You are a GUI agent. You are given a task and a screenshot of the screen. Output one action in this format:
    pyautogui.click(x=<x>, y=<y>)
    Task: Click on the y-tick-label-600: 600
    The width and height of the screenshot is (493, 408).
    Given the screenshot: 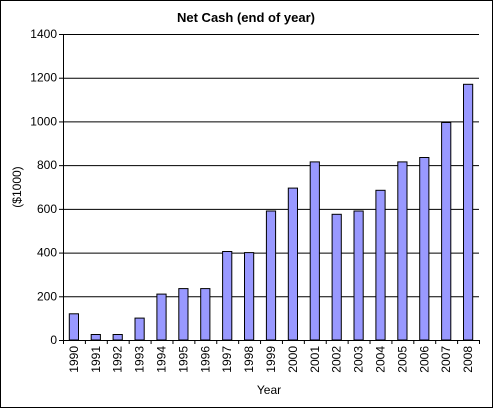 What is the action you would take?
    pyautogui.click(x=47, y=209)
    